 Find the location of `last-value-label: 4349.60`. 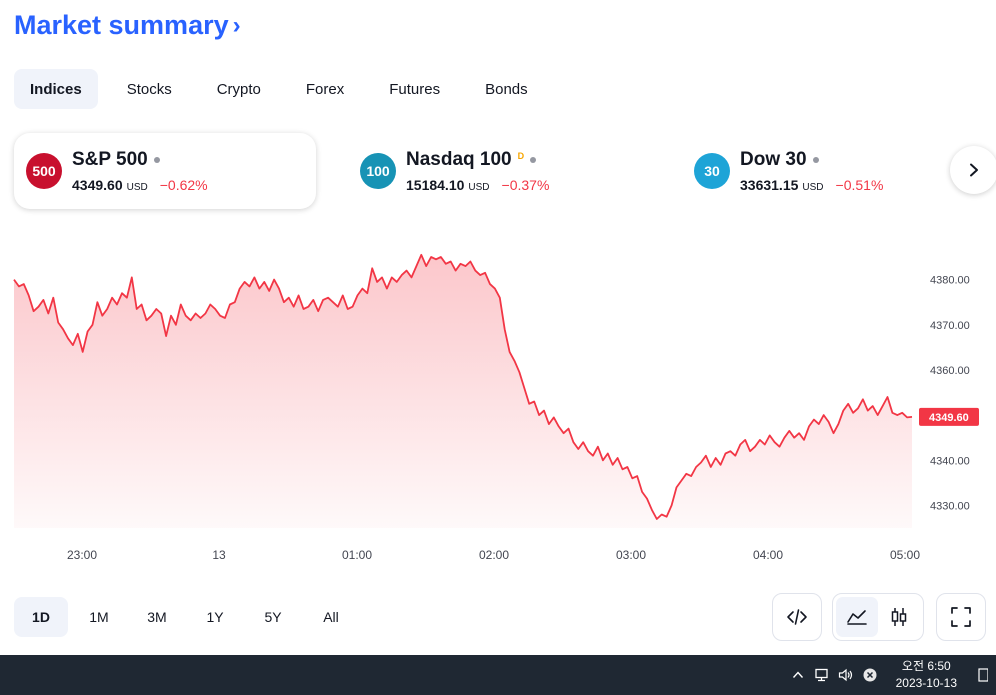

last-value-label: 4349.60 is located at coordinates (949, 418).